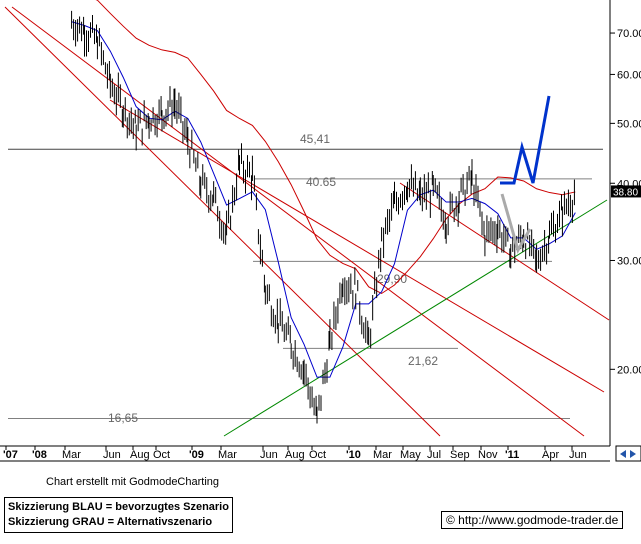 The height and width of the screenshot is (544, 641). I want to click on level-label: 21,62, so click(423, 361).